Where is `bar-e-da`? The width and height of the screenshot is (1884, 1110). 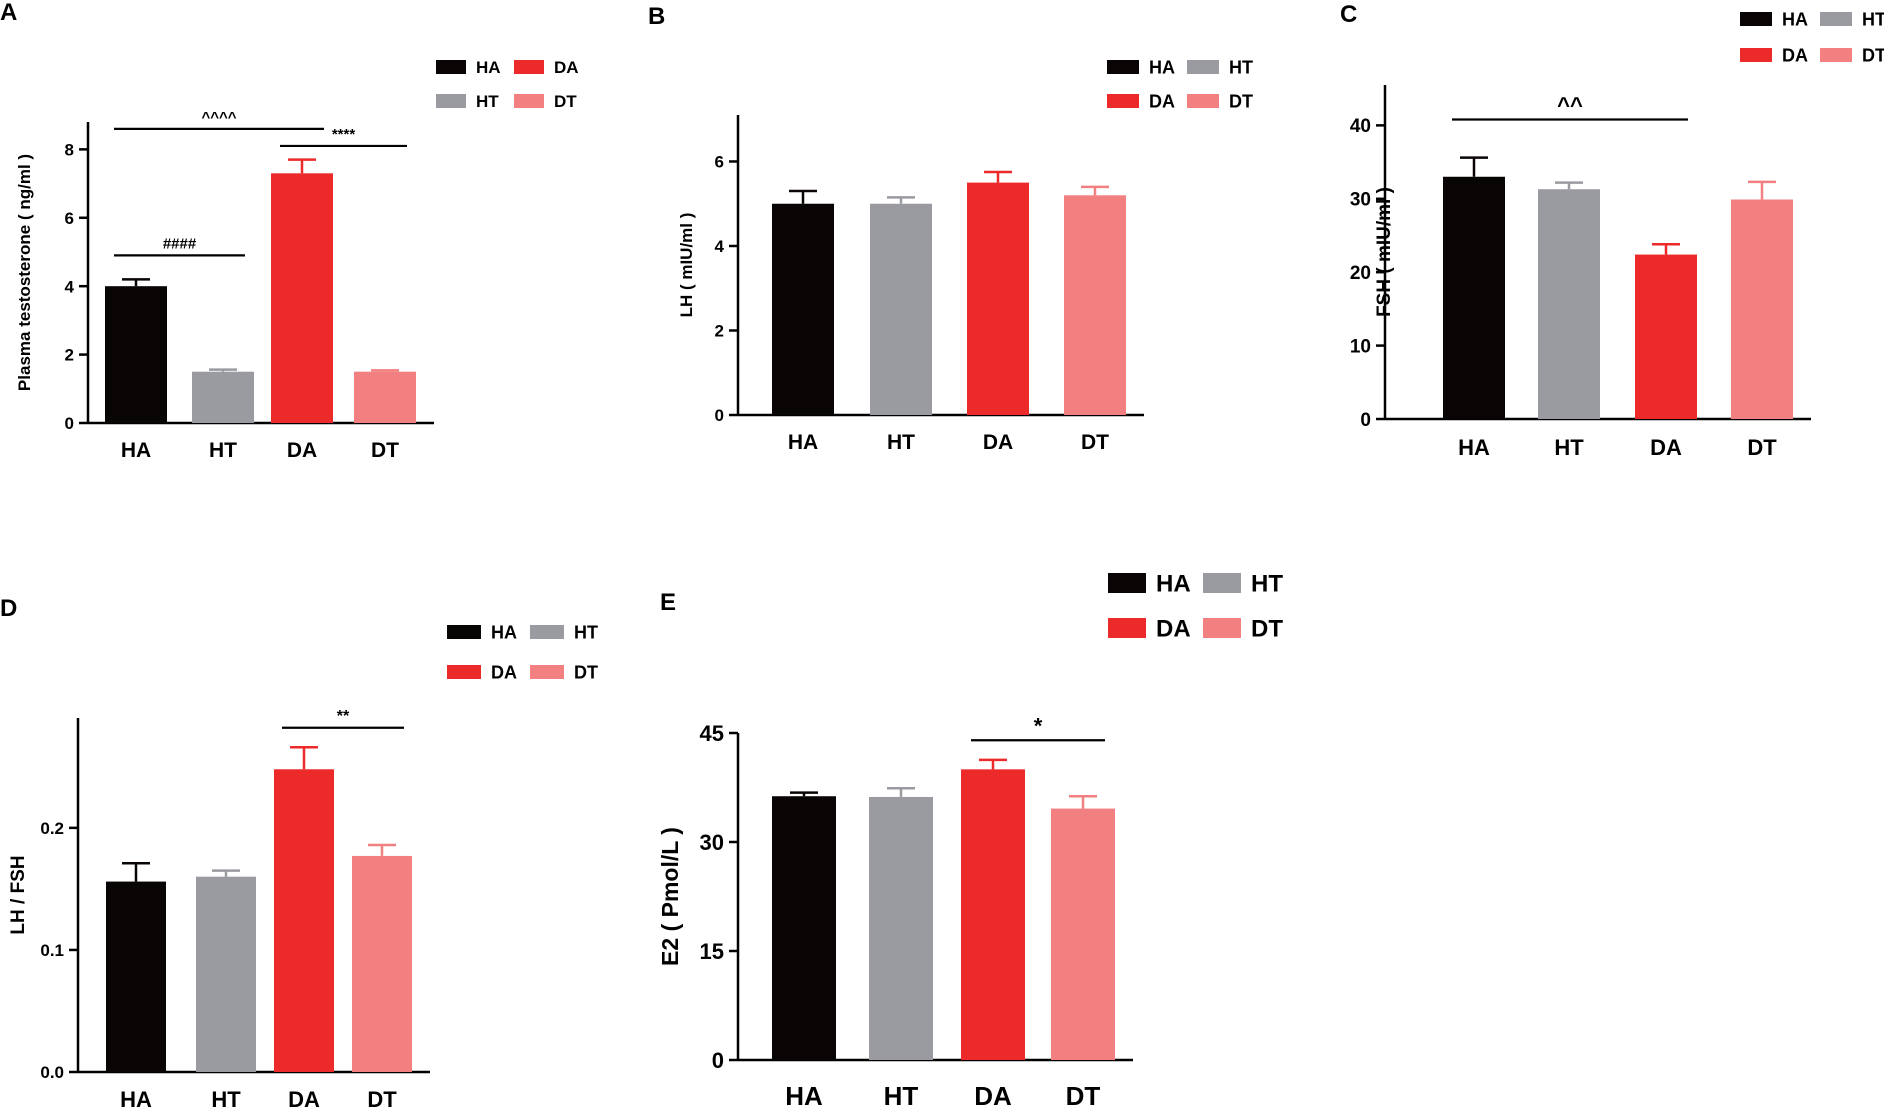
bar-e-da is located at coordinates (993, 914).